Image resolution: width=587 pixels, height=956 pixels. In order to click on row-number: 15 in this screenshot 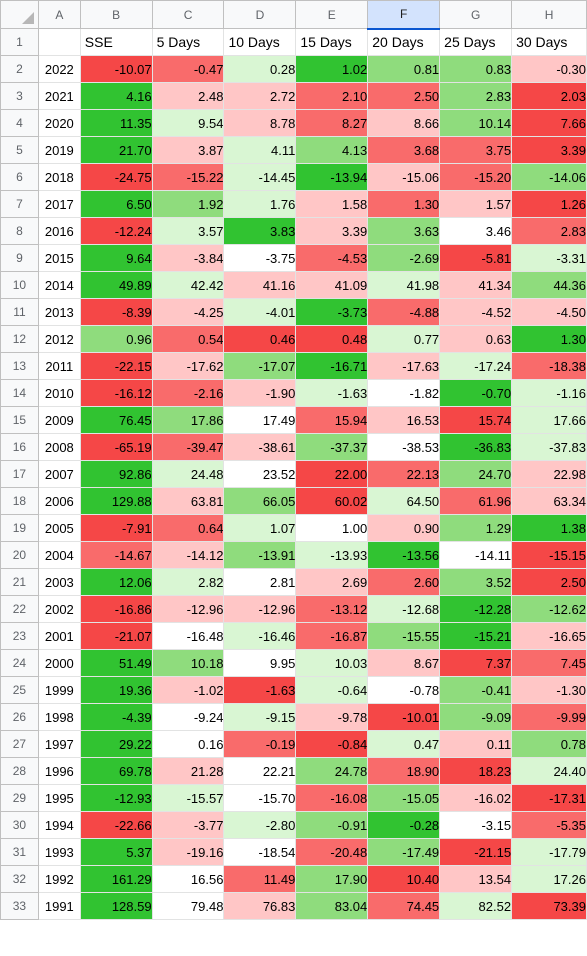, I will do `click(19, 420)`.